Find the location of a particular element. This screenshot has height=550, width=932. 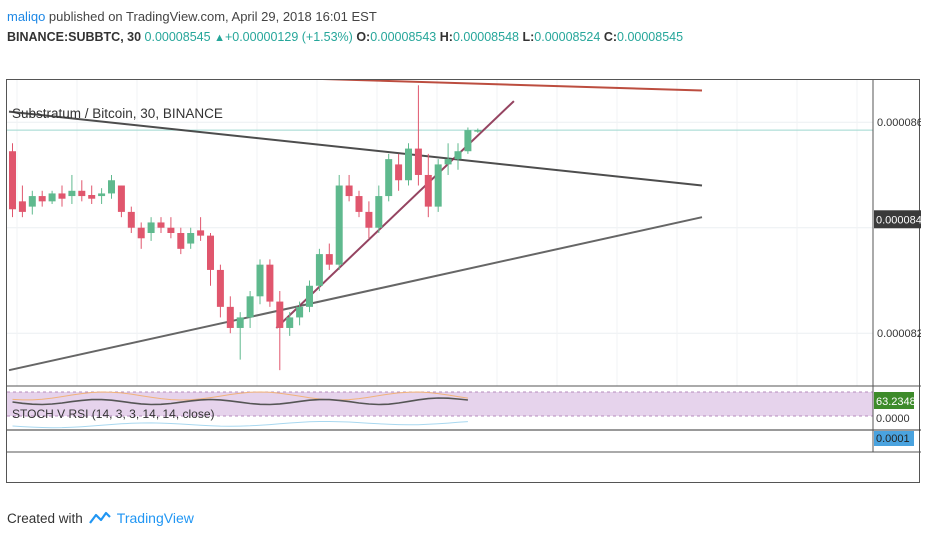

indicator-secondary-label: 0.0001 is located at coordinates (893, 439).